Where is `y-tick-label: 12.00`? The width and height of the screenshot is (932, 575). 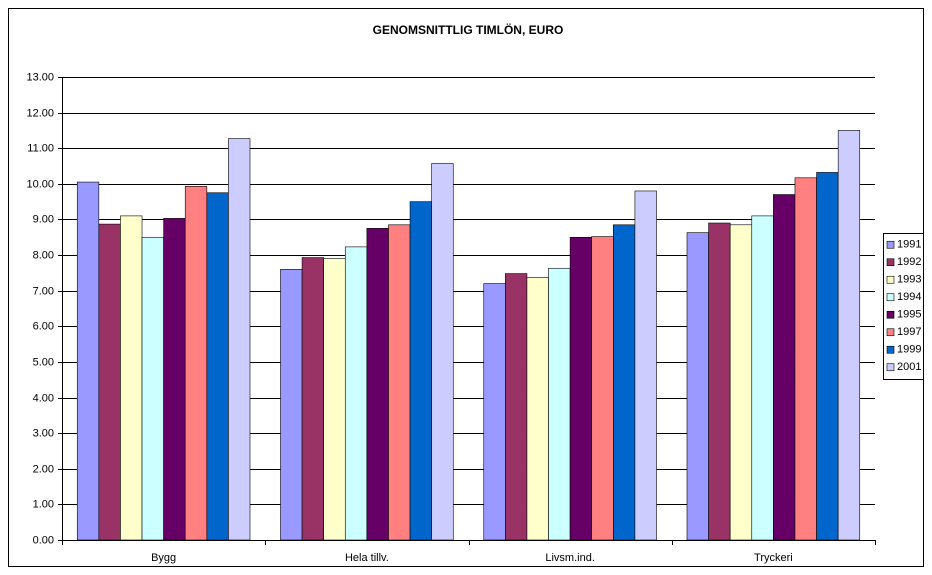 y-tick-label: 12.00 is located at coordinates (40, 113).